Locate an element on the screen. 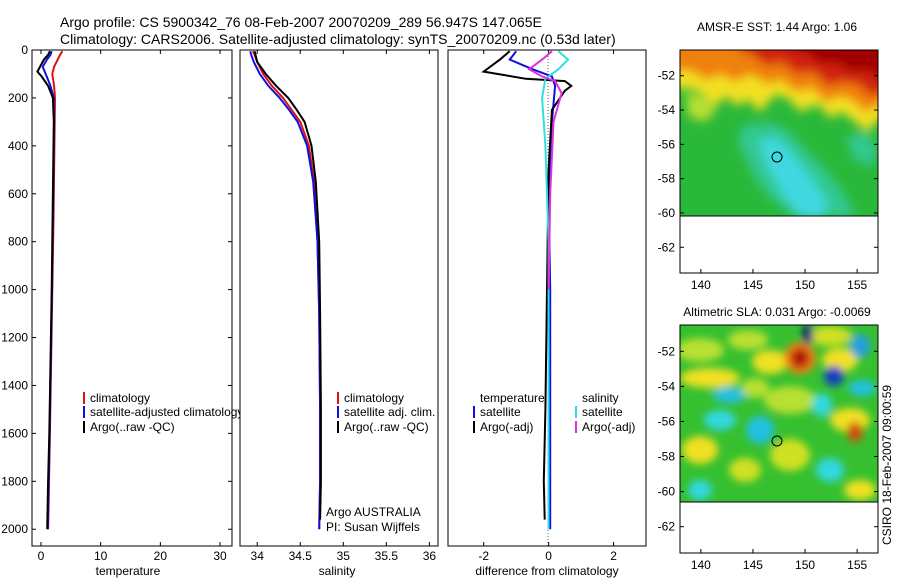 The image size is (900, 580). legend-temp-satellite-label: satellite is located at coordinates (500, 412).